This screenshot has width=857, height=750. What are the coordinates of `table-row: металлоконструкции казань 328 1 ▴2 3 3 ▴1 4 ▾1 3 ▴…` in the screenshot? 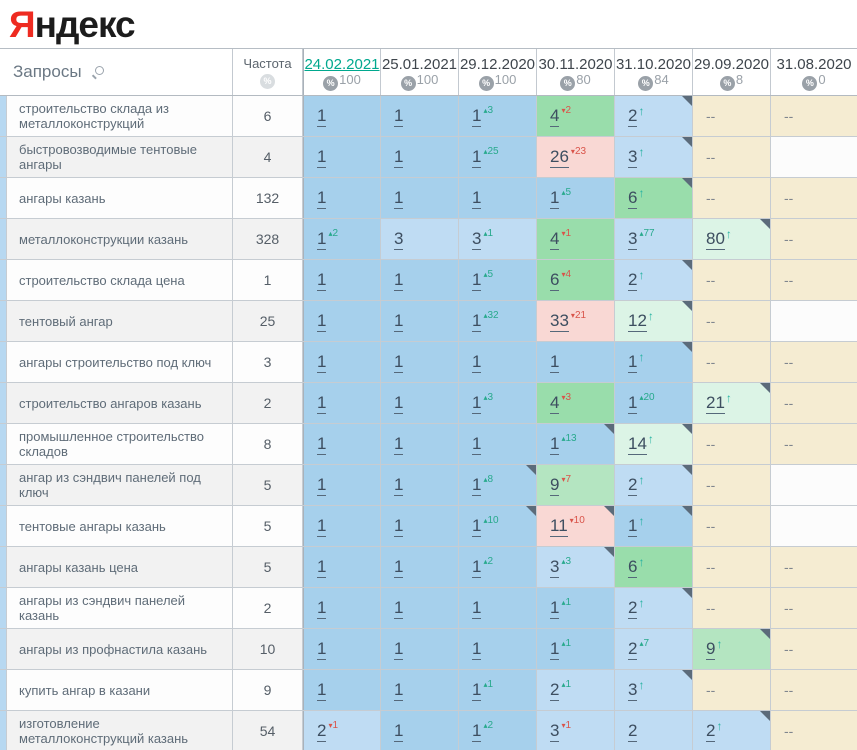 It's located at (428, 239).